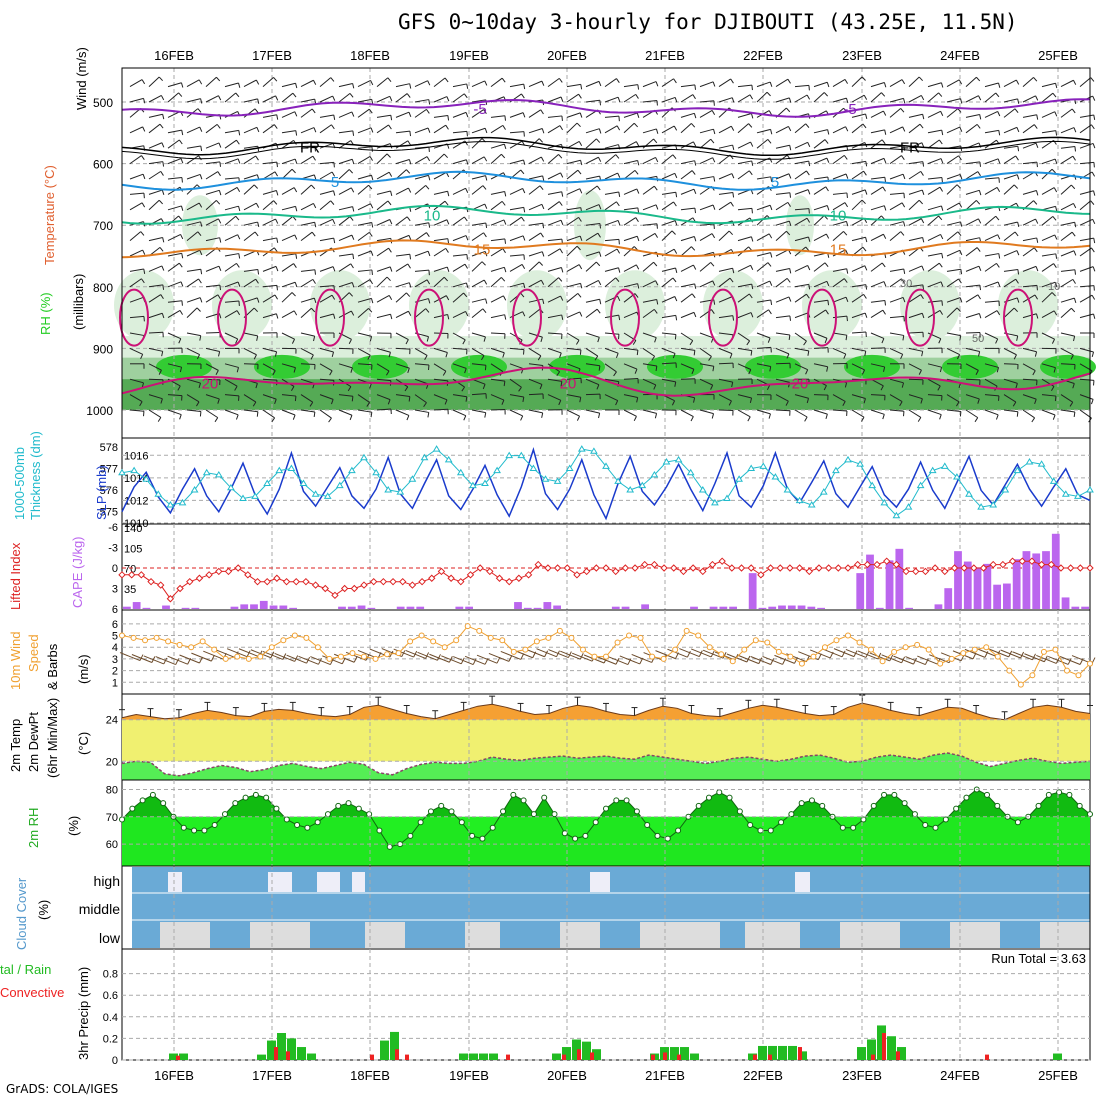  What do you see at coordinates (432, 216) in the screenshot?
I see `temp-contour-label: 10` at bounding box center [432, 216].